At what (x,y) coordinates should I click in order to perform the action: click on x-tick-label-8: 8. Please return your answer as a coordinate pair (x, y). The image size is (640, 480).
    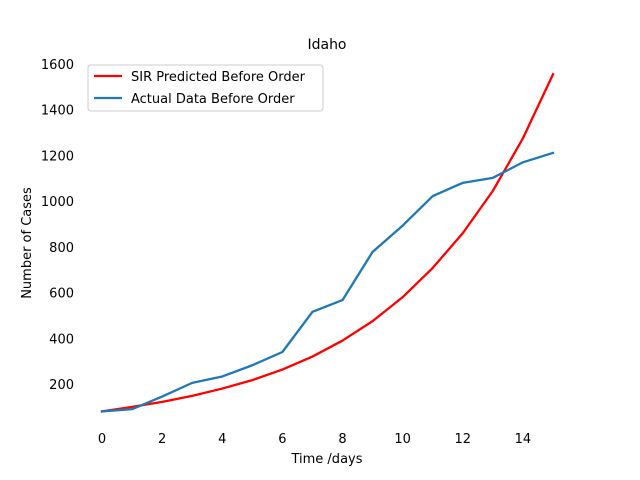
    Looking at the image, I should click on (342, 439).